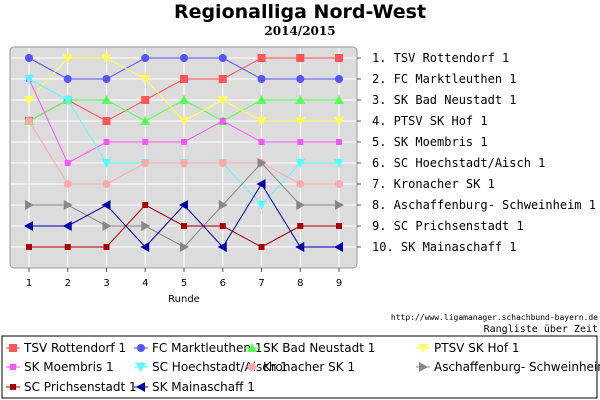 The height and width of the screenshot is (400, 600). Describe the element at coordinates (444, 100) in the screenshot. I see `rank-label: 3. SK Bad Neustadt 1` at that location.